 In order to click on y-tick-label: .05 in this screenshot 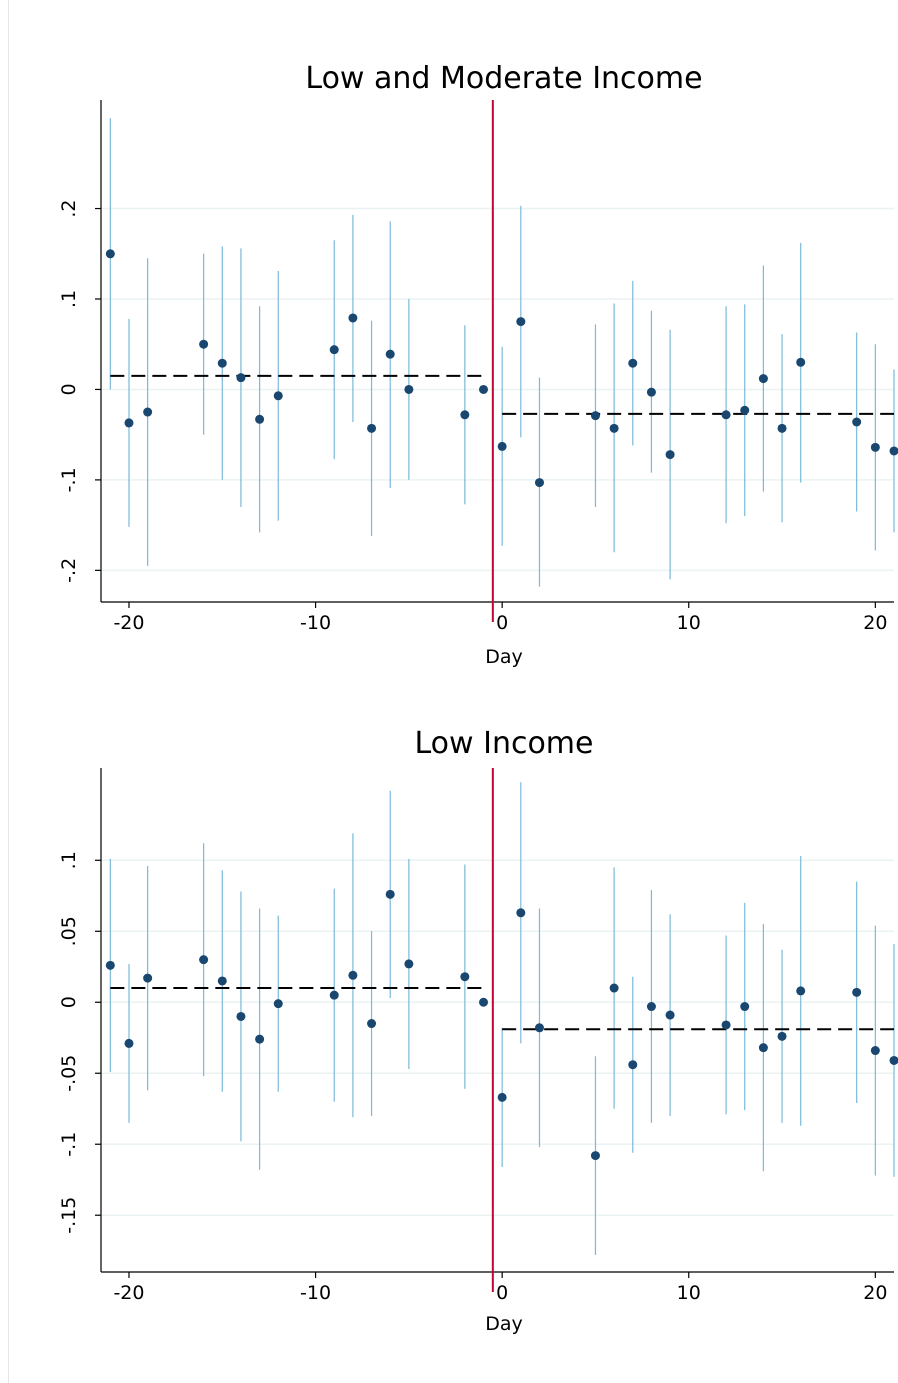, I will do `click(69, 931)`.